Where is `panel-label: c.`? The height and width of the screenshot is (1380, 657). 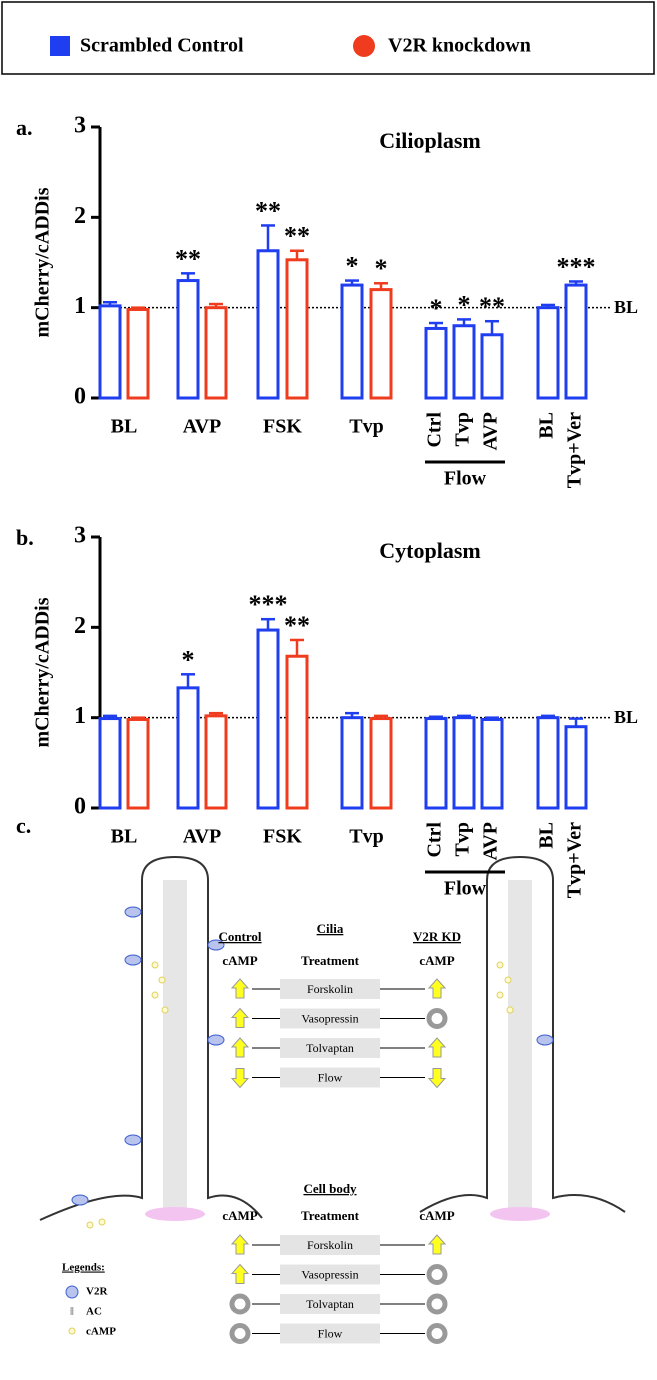 panel-label: c. is located at coordinates (23, 825).